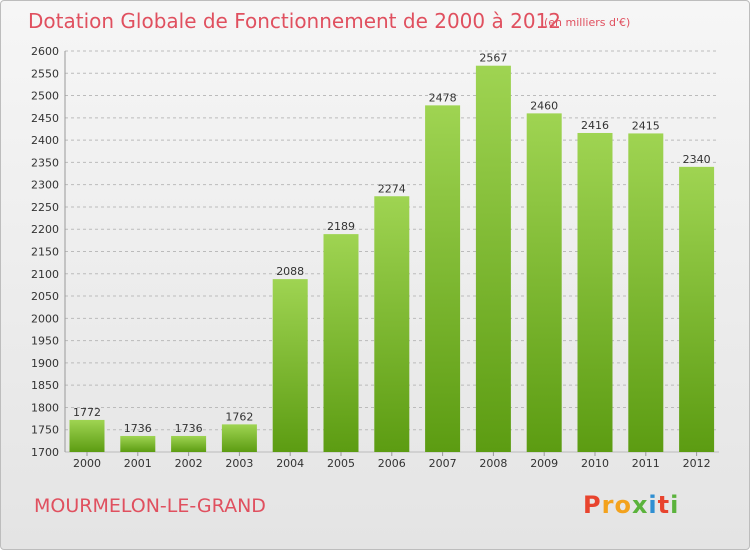 The image size is (750, 550). What do you see at coordinates (45, 96) in the screenshot?
I see `y-tick-label: 2500` at bounding box center [45, 96].